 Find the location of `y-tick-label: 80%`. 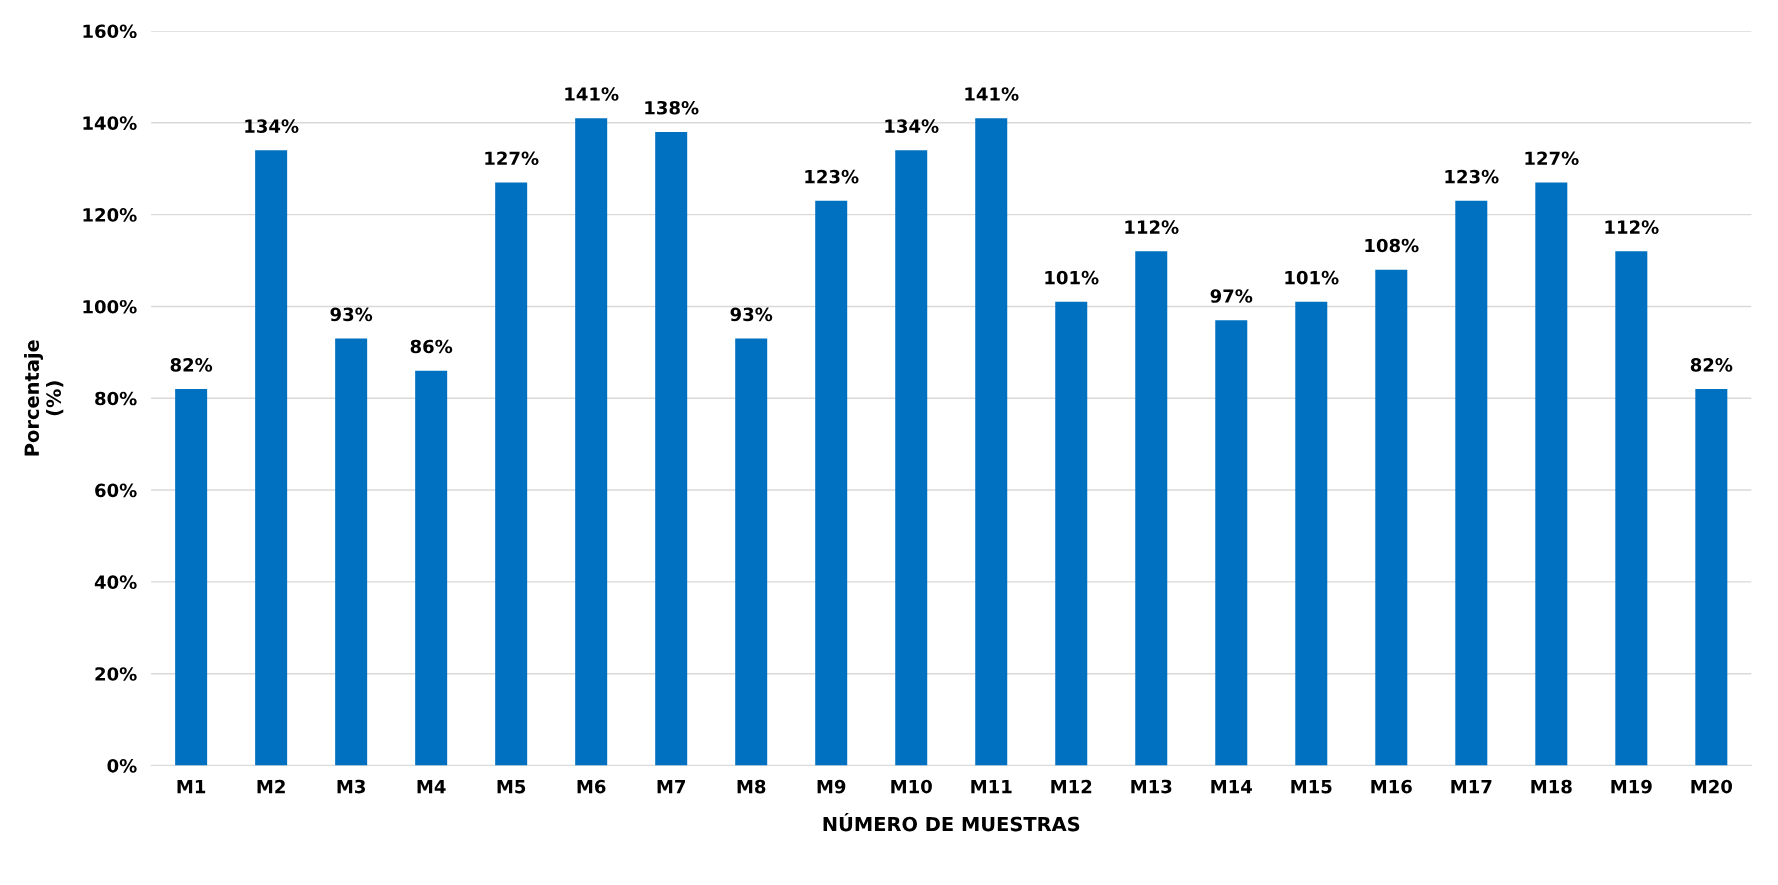

y-tick-label: 80% is located at coordinates (116, 398).